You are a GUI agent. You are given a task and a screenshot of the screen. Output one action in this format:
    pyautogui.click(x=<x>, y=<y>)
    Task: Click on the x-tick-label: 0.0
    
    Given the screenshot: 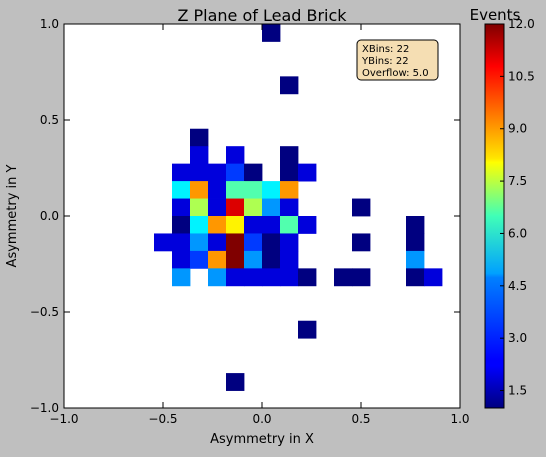 What is the action you would take?
    pyautogui.click(x=261, y=419)
    